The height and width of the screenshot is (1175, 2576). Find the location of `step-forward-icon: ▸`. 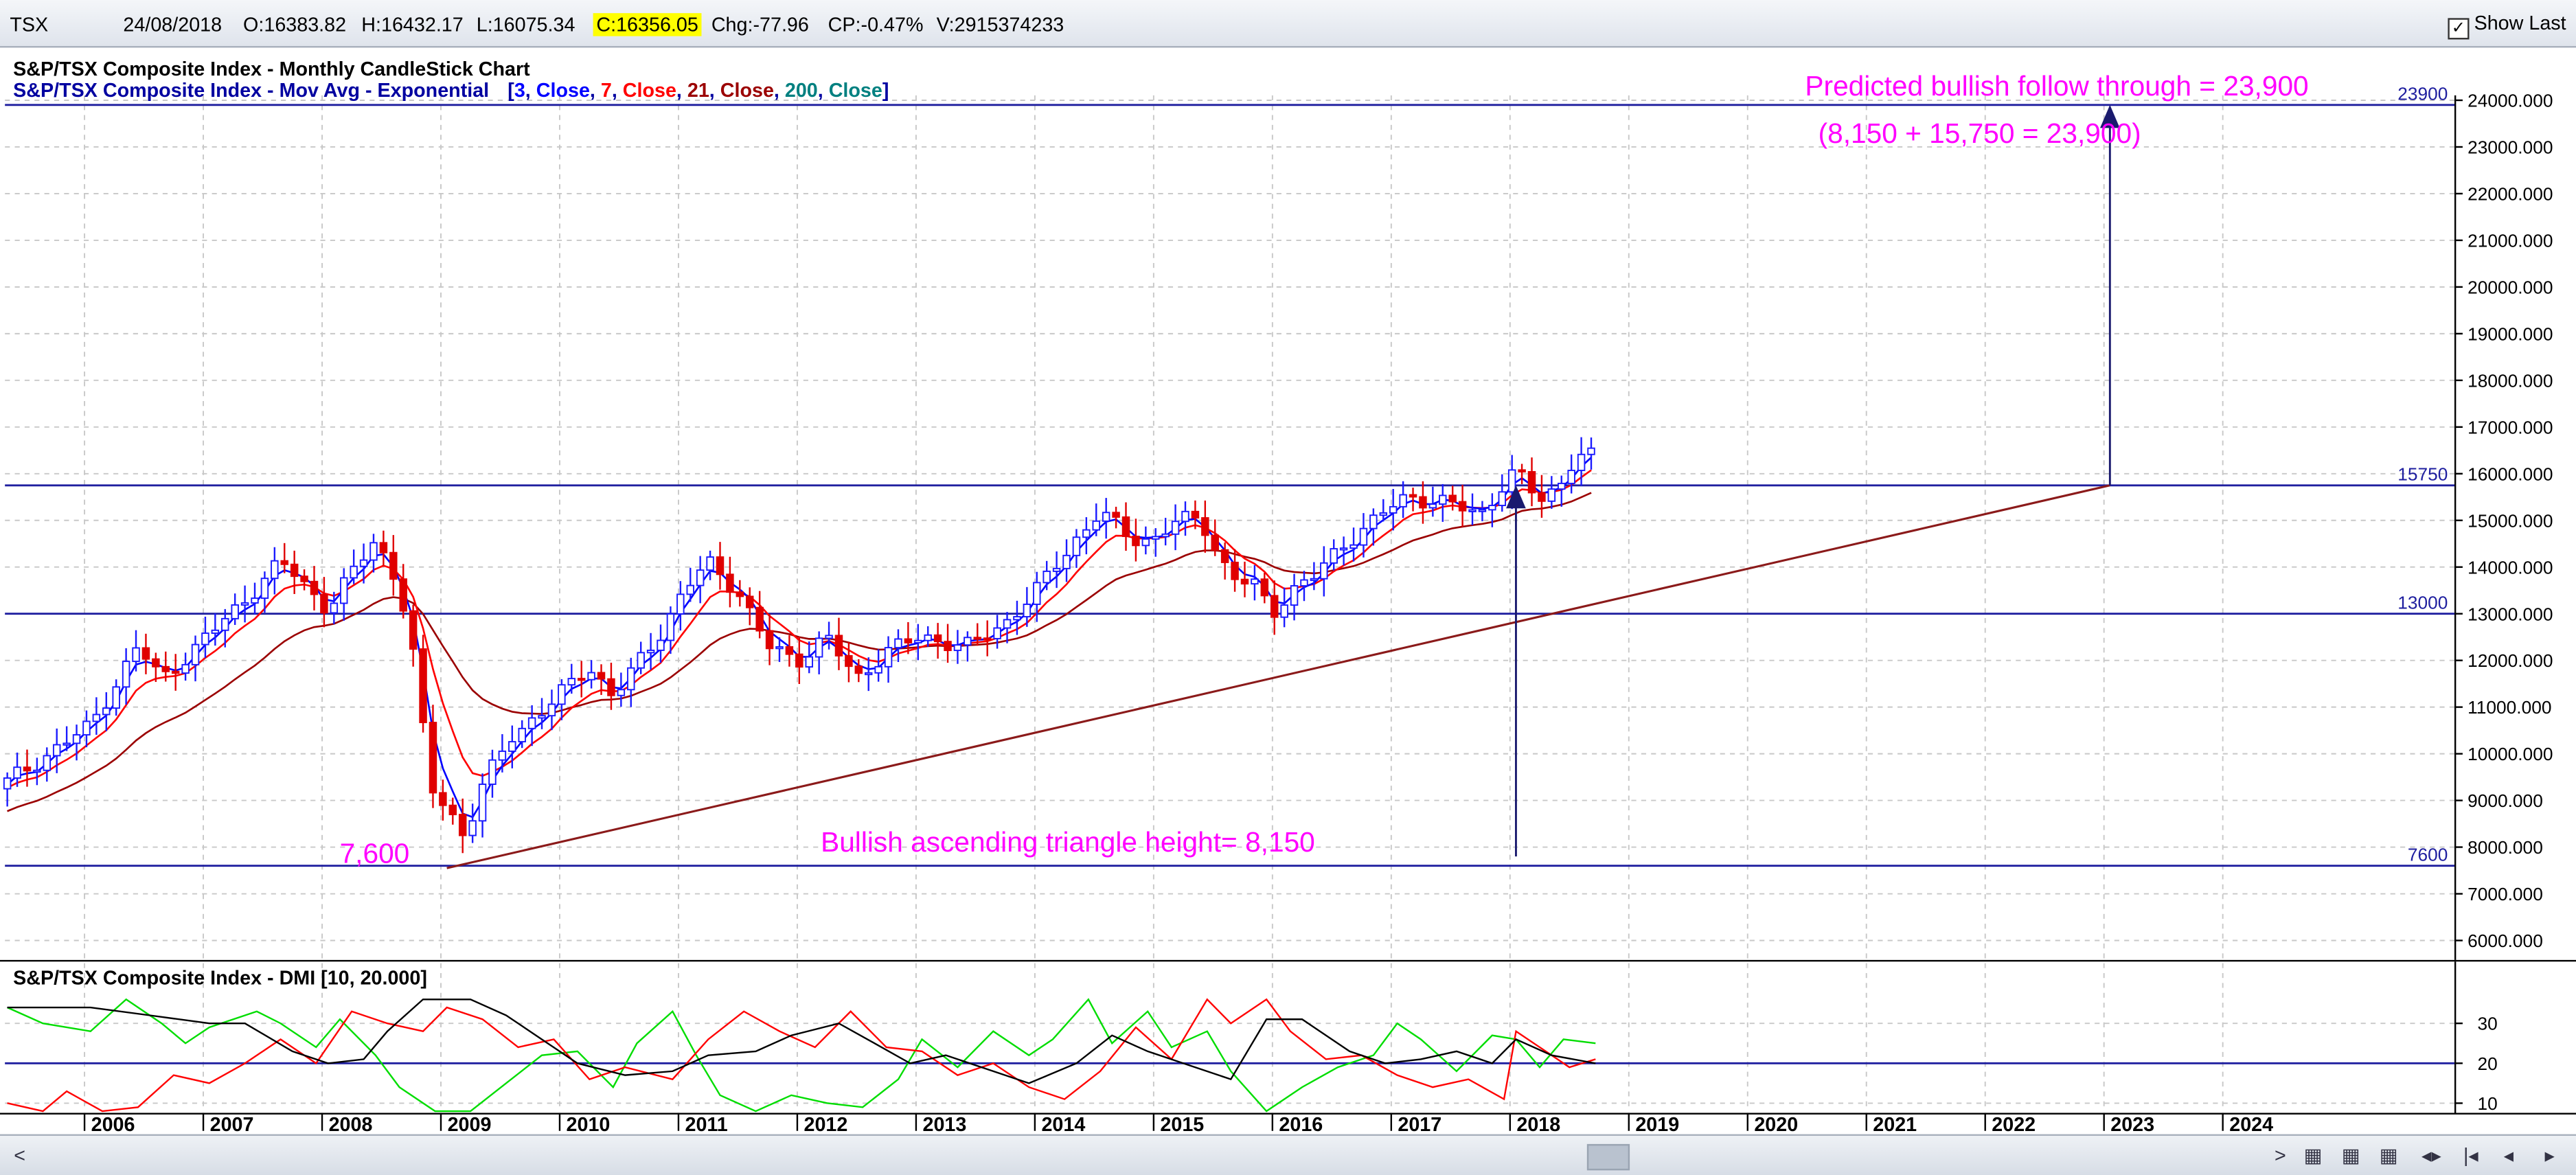

step-forward-icon: ▸ is located at coordinates (2549, 1155).